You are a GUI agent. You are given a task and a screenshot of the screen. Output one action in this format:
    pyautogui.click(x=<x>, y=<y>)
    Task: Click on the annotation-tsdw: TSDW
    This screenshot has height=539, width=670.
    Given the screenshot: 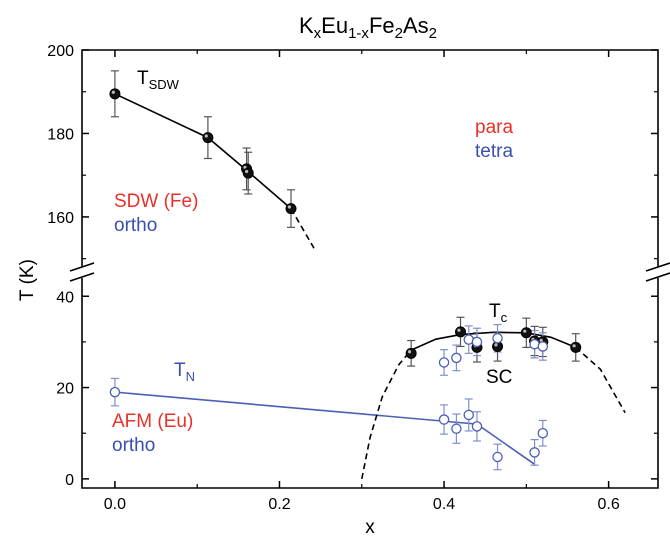 What is the action you would take?
    pyautogui.click(x=158, y=80)
    